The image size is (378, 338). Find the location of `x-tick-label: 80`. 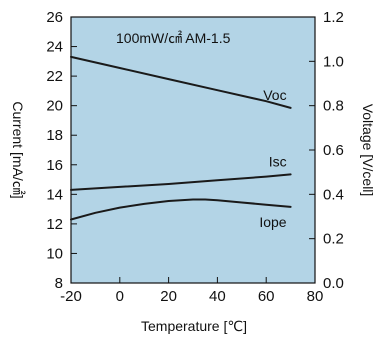

x-tick-label: 80 is located at coordinates (315, 296).